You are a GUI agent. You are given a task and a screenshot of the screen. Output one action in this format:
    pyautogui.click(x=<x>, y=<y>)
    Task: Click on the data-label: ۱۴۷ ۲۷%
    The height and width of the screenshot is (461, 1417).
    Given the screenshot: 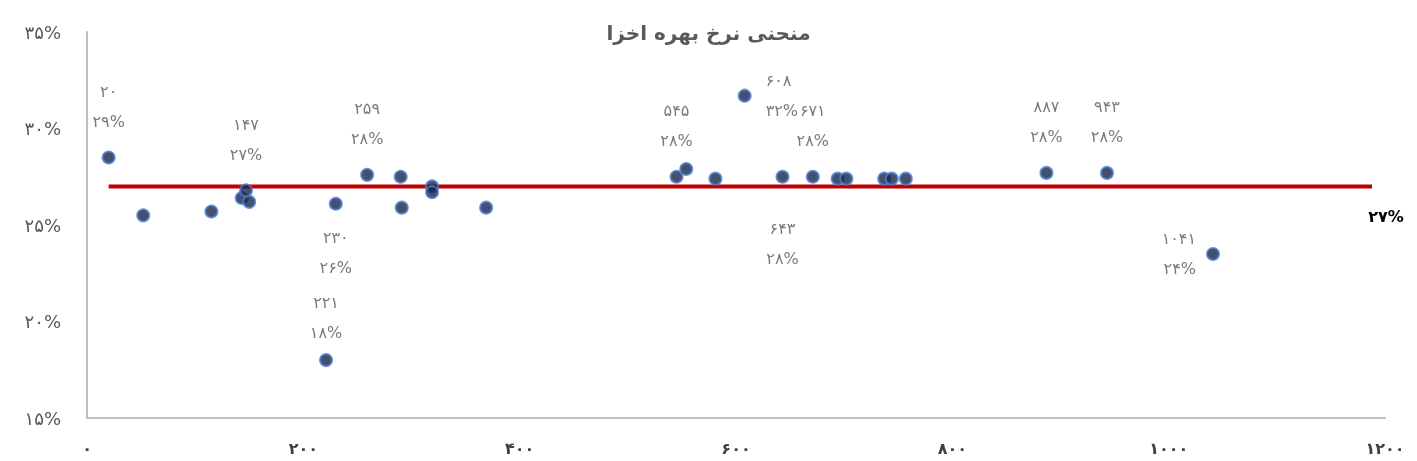 What is the action you would take?
    pyautogui.click(x=246, y=139)
    